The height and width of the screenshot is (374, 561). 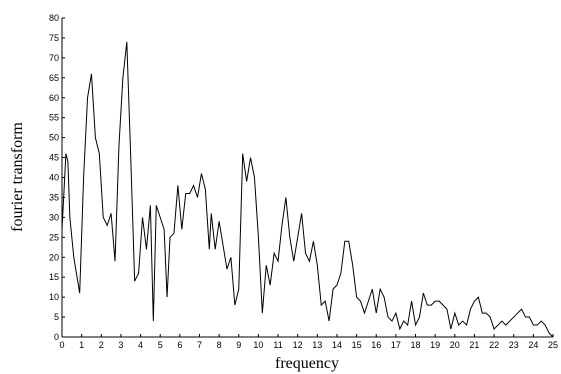 I want to click on y-tick-label: 40, so click(x=54, y=178).